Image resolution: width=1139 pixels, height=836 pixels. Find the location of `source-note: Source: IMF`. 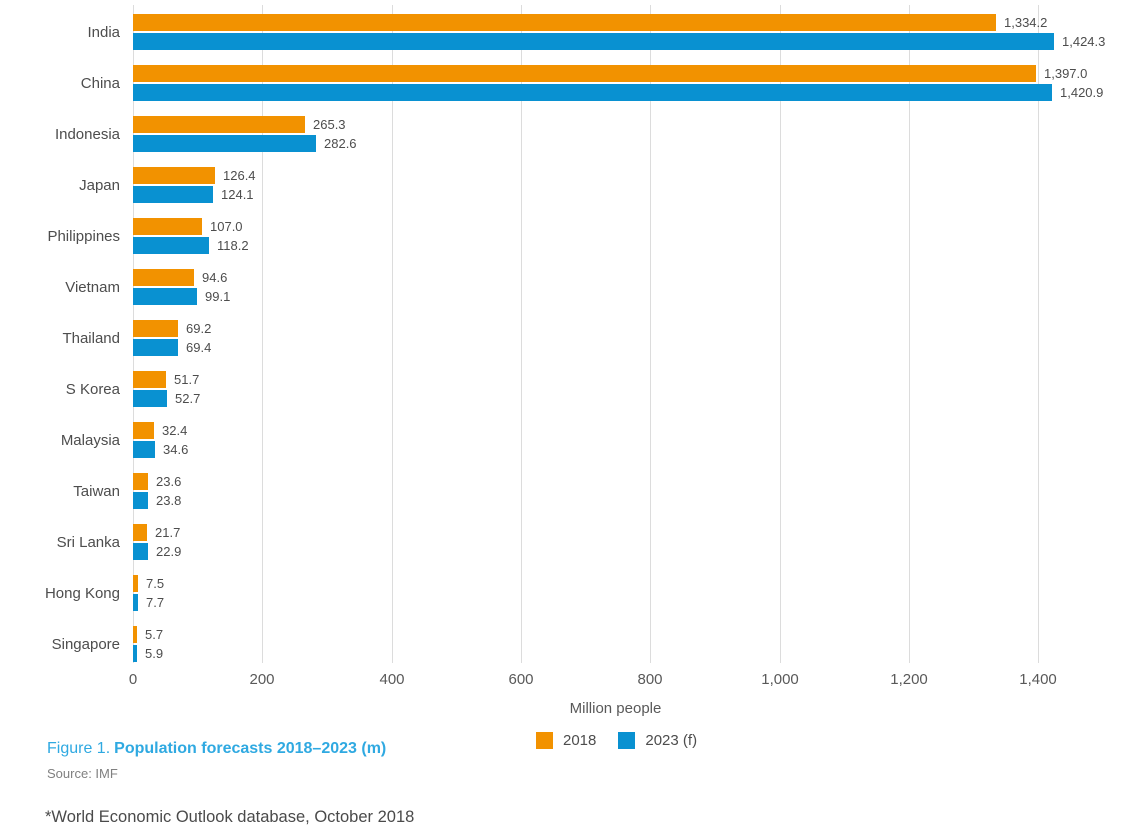

source-note: Source: IMF is located at coordinates (82, 773).